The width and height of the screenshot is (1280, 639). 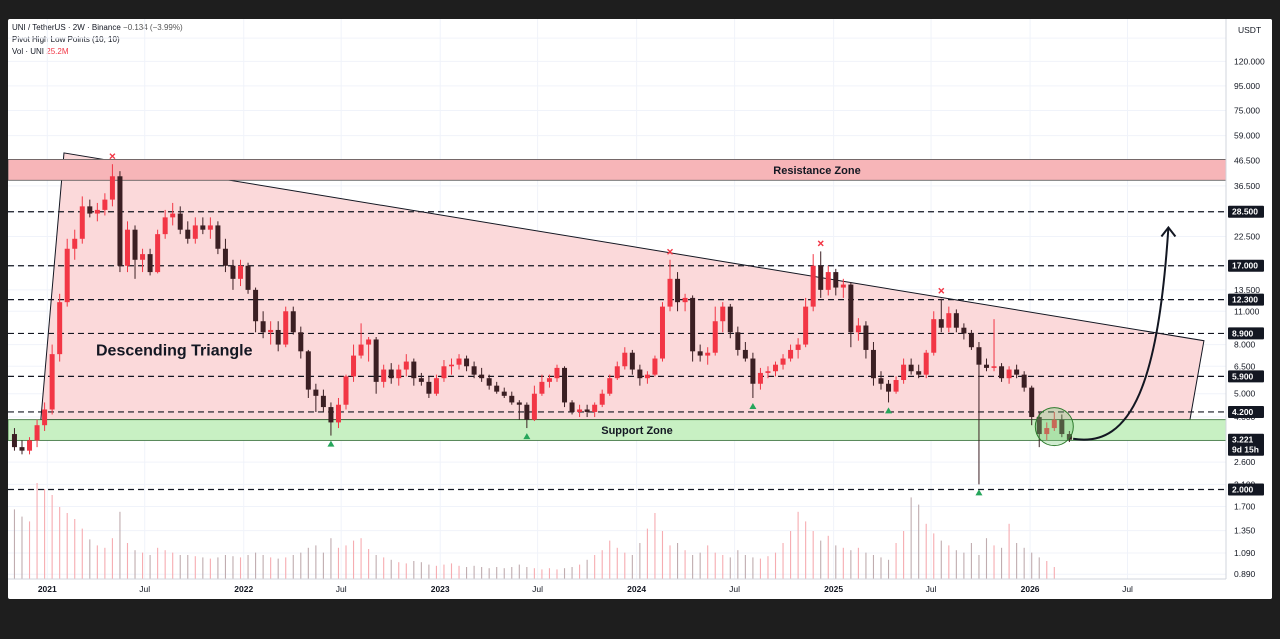 I want to click on x-tick-label: Jul, so click(x=537, y=589).